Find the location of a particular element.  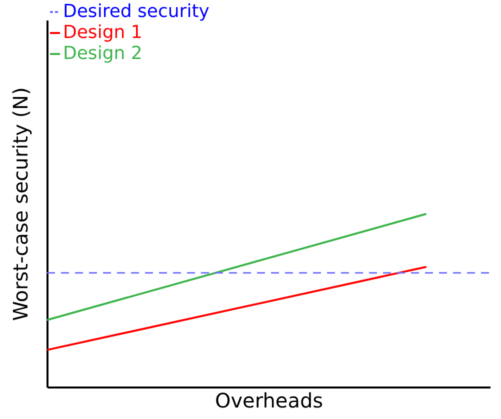

x-axis-title: Overheads is located at coordinates (269, 400).